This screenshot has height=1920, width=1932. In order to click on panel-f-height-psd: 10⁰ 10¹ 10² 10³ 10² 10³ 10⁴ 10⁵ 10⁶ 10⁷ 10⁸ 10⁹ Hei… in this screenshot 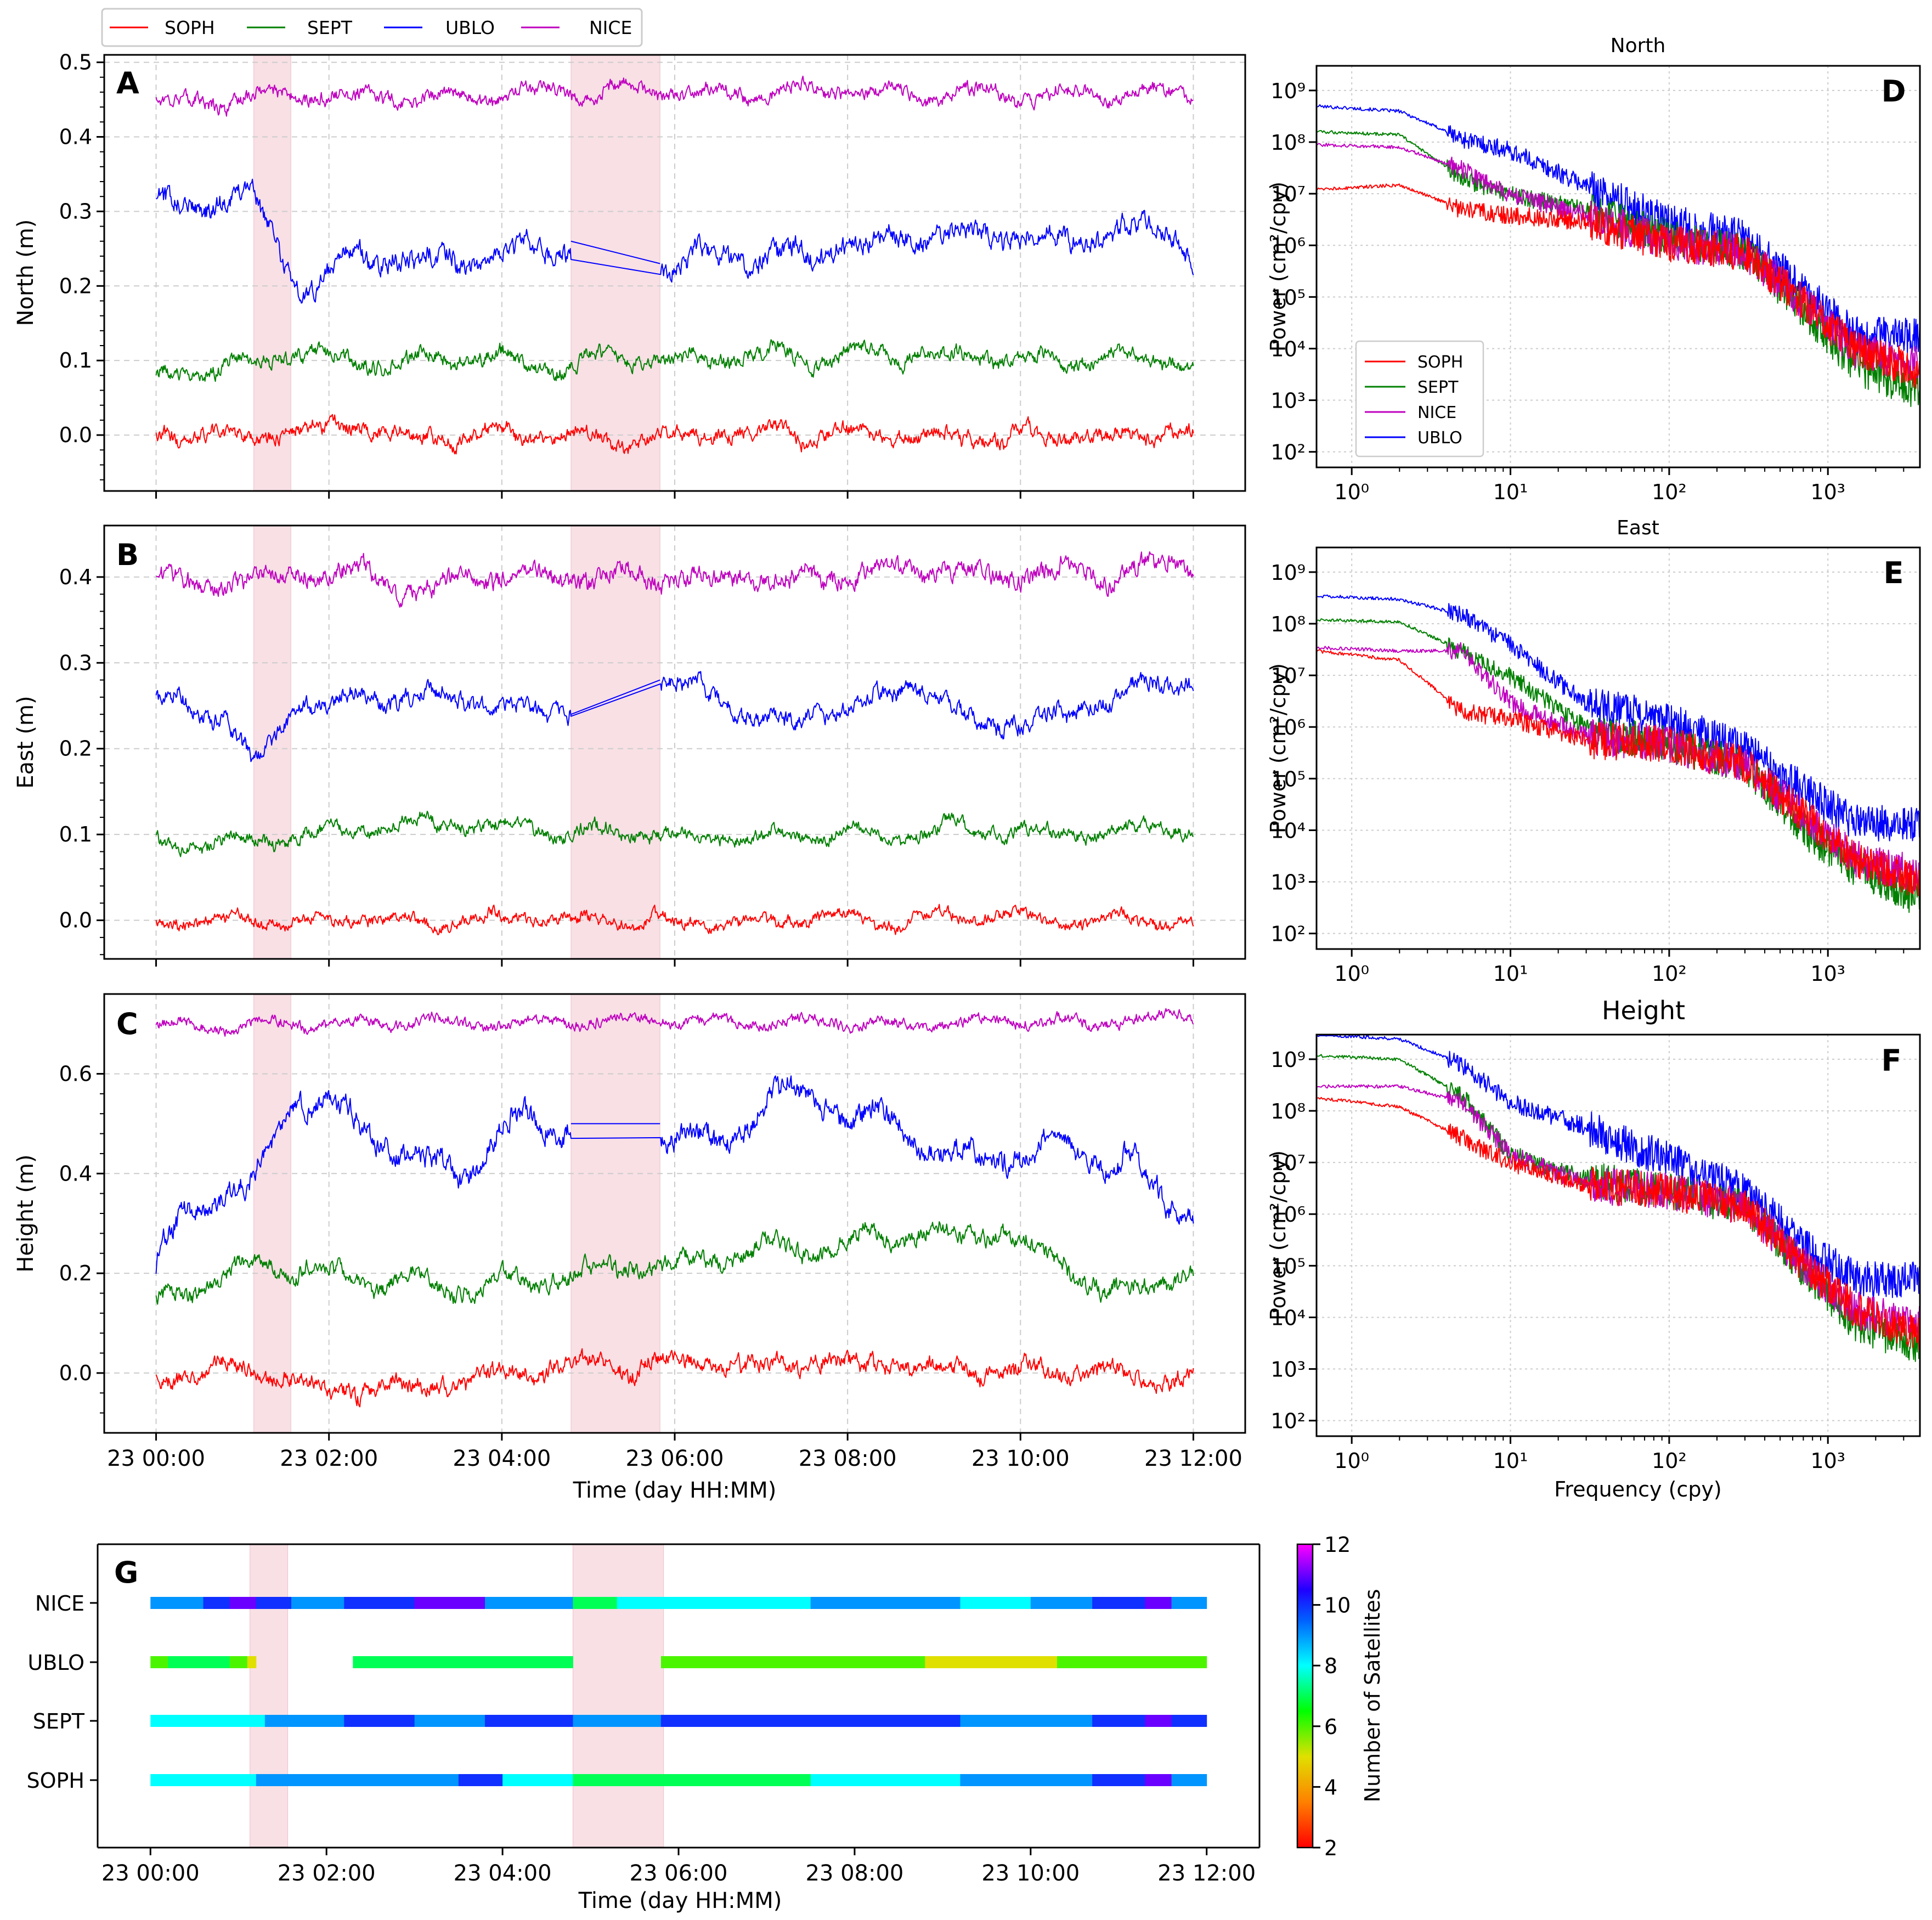, I will do `click(1593, 1249)`.